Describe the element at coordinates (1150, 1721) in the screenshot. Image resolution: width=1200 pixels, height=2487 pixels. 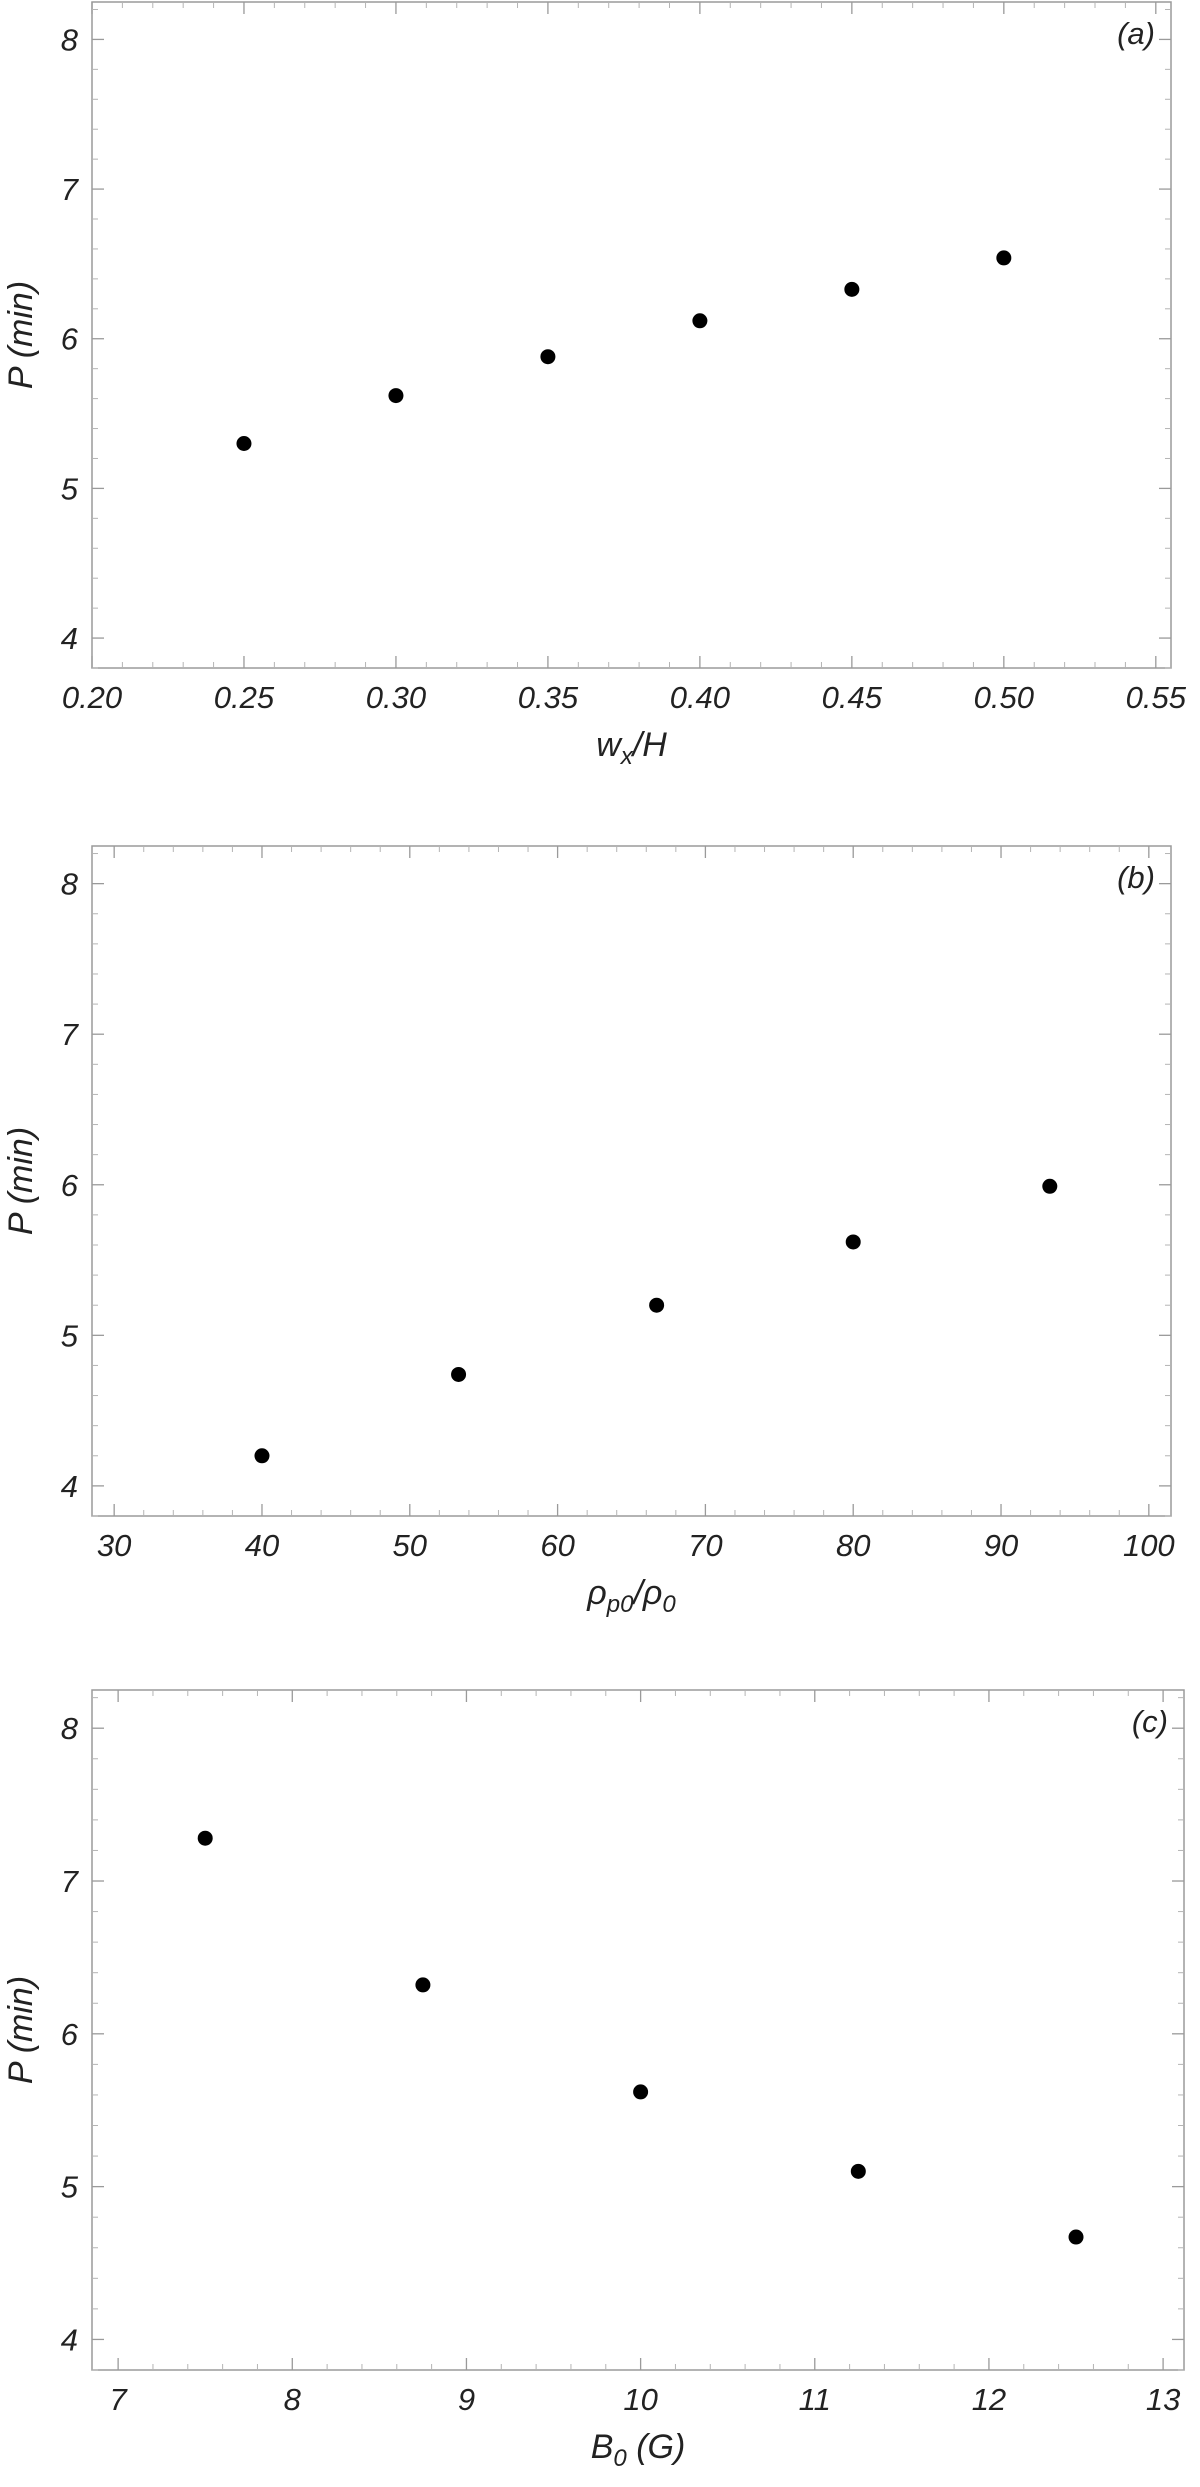
I see `panel-label: (c)` at that location.